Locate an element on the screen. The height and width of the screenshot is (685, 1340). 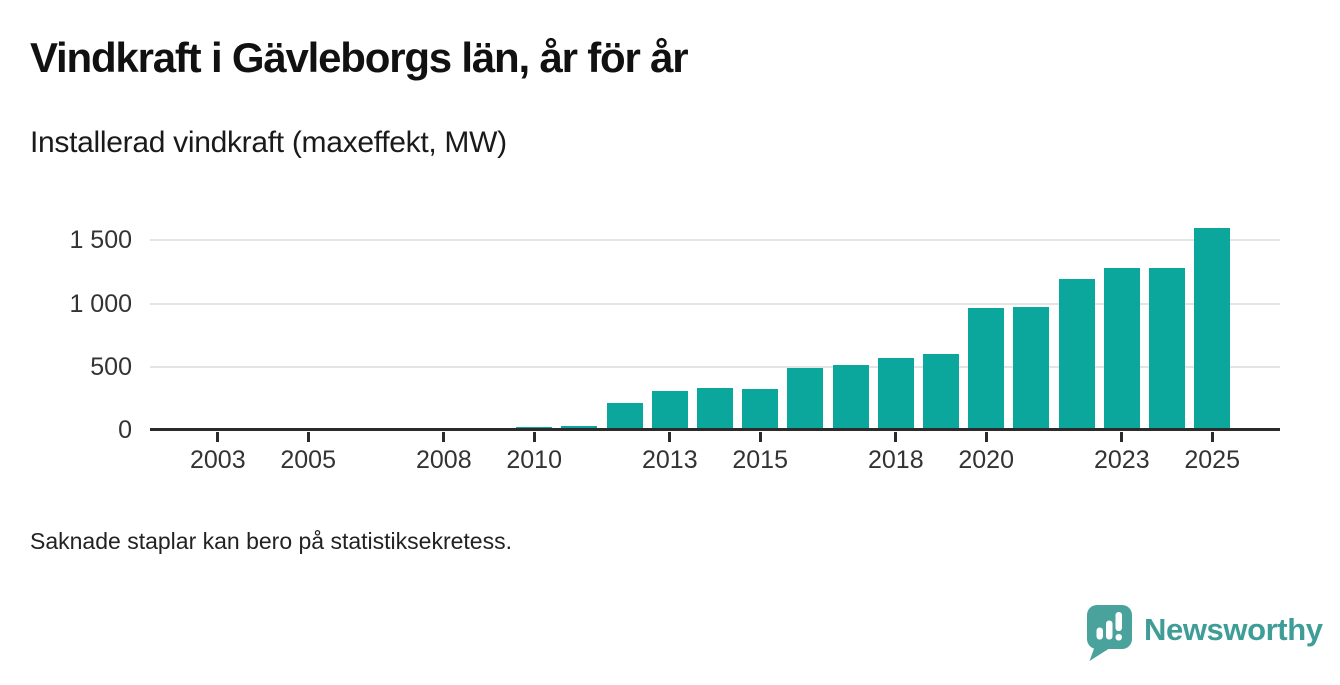
chart-subtitle: Installerad vindkraft (maxeffekt, MW) is located at coordinates (268, 142).